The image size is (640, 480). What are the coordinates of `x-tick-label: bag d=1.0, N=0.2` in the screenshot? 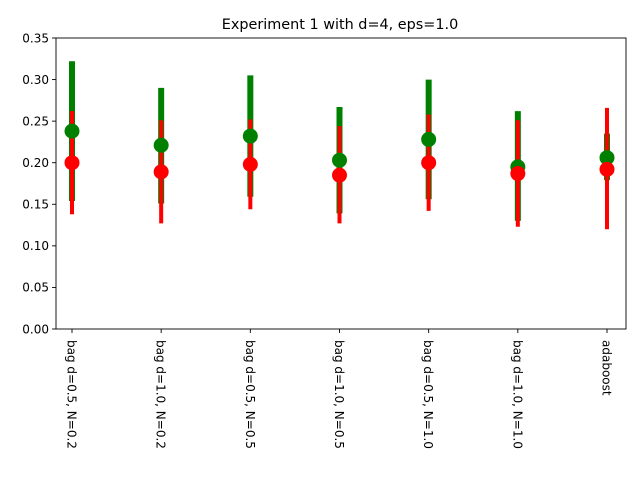 It's located at (161, 394).